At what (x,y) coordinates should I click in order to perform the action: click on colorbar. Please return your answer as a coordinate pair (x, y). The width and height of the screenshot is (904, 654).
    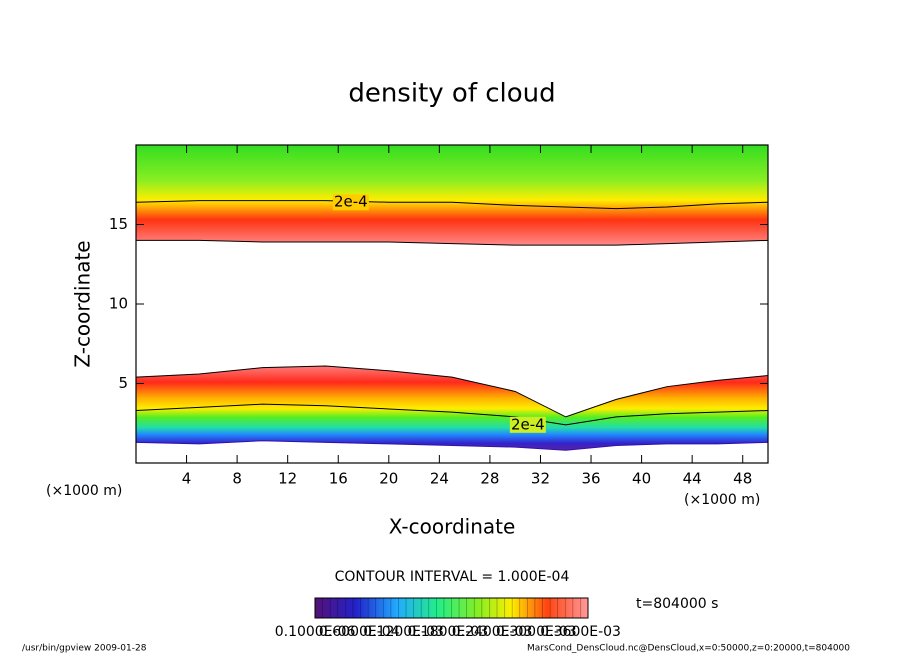
    Looking at the image, I should click on (451, 608).